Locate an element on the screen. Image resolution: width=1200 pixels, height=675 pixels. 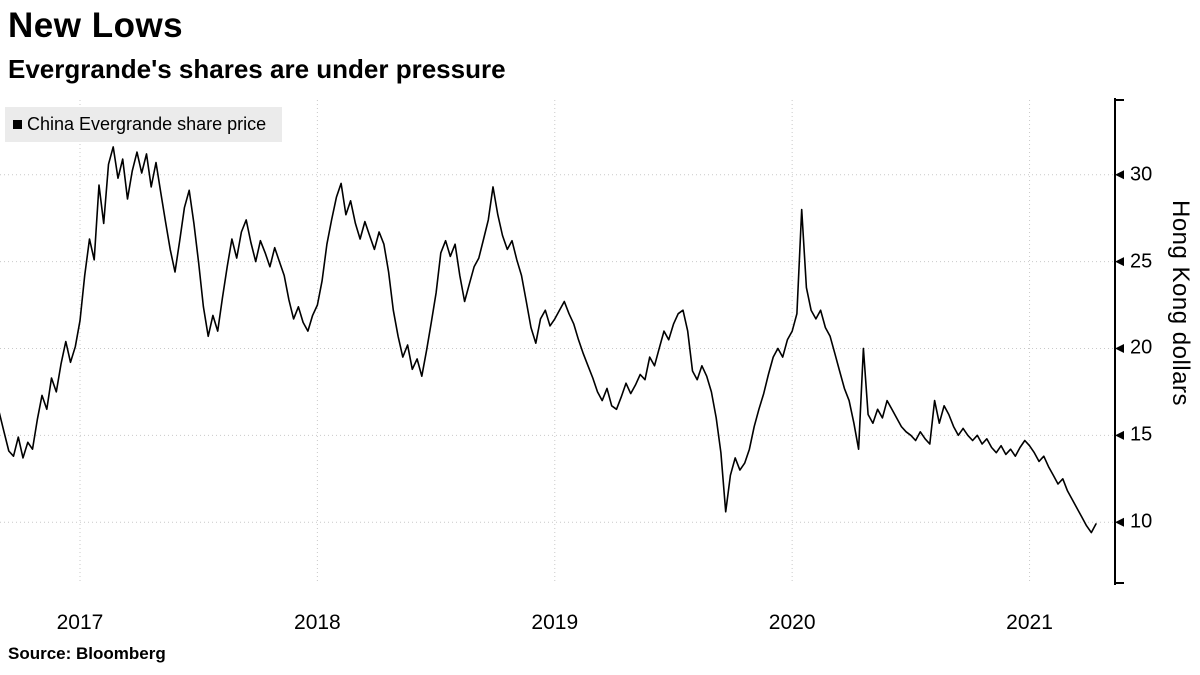
y-tick-label: 25 is located at coordinates (1141, 261).